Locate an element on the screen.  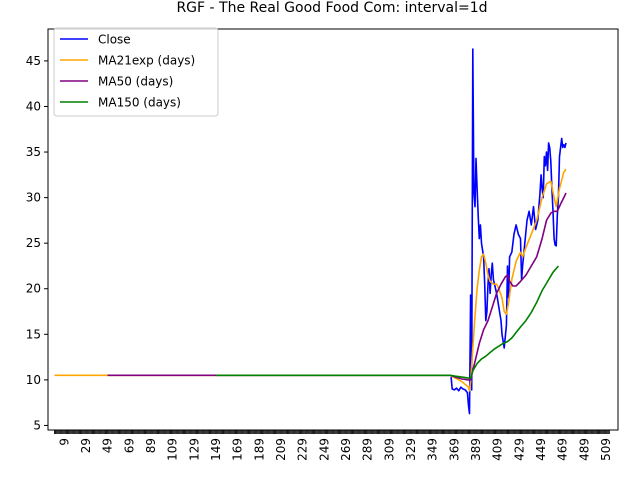
legend-label: MA50 (days) is located at coordinates (135, 82).